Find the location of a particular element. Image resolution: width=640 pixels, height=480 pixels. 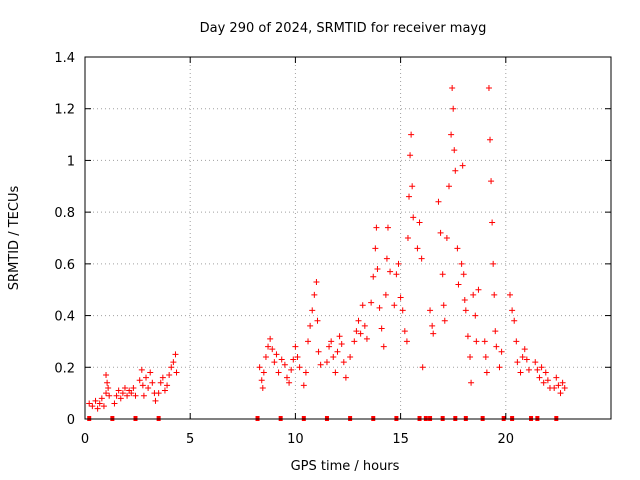

x-tick-label: 20 is located at coordinates (506, 439).